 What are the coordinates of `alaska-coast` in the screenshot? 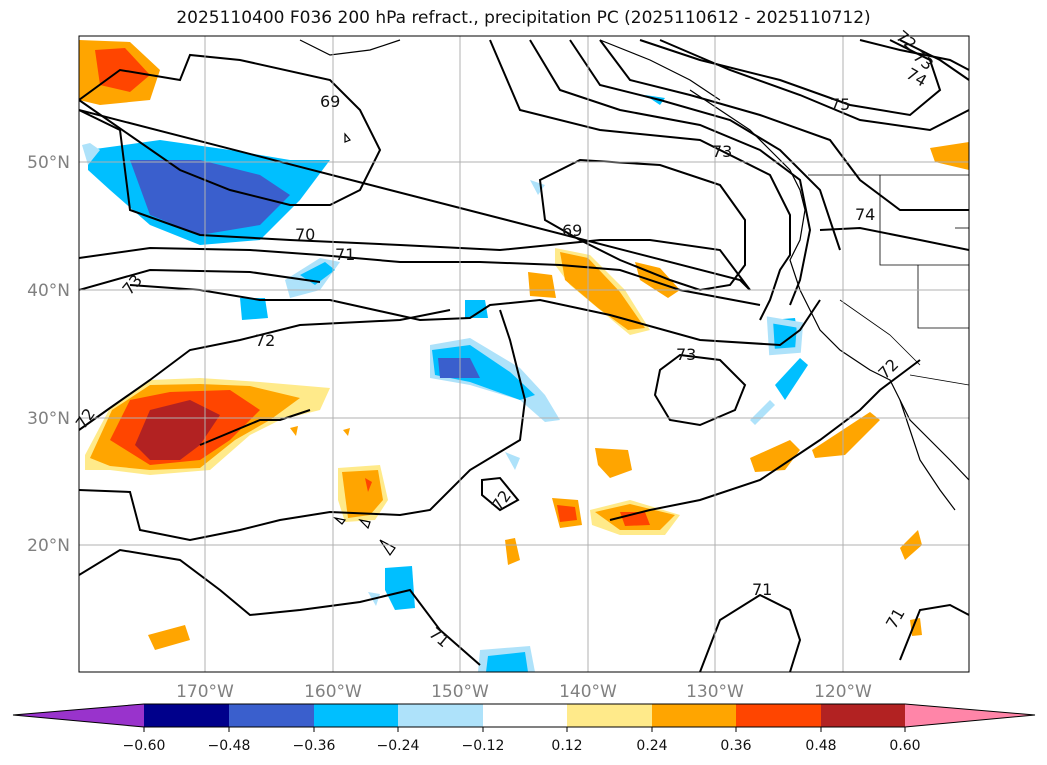 It's located at (350, 47).